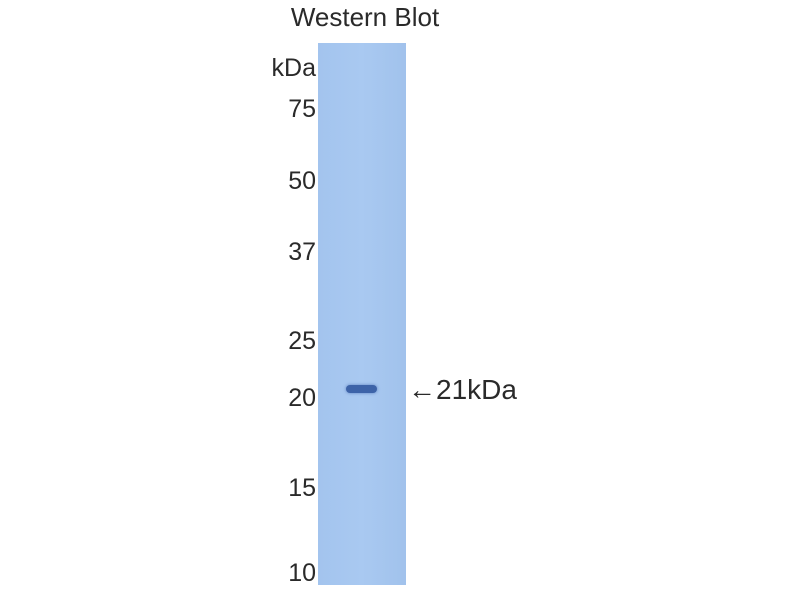 The width and height of the screenshot is (800, 600). Describe the element at coordinates (302, 398) in the screenshot. I see `marker-20: 20` at that location.